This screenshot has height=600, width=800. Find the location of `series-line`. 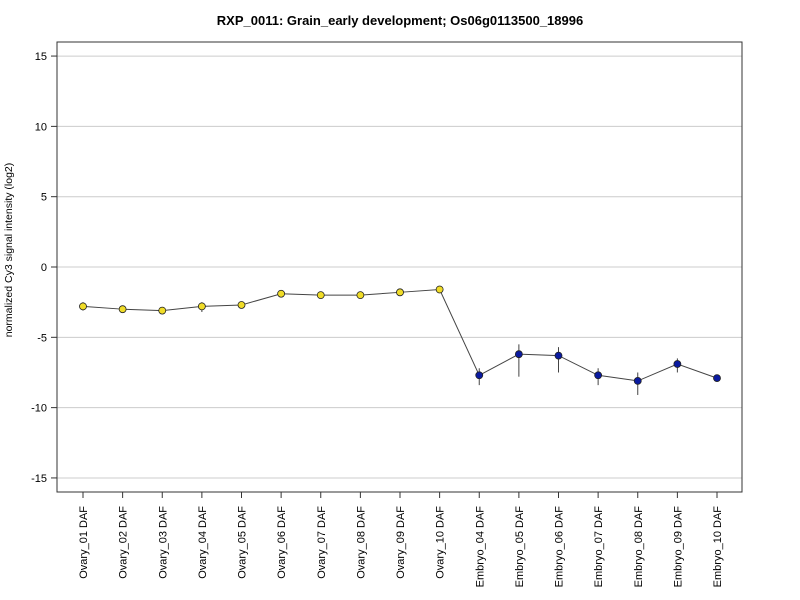

series-line is located at coordinates (400, 335).